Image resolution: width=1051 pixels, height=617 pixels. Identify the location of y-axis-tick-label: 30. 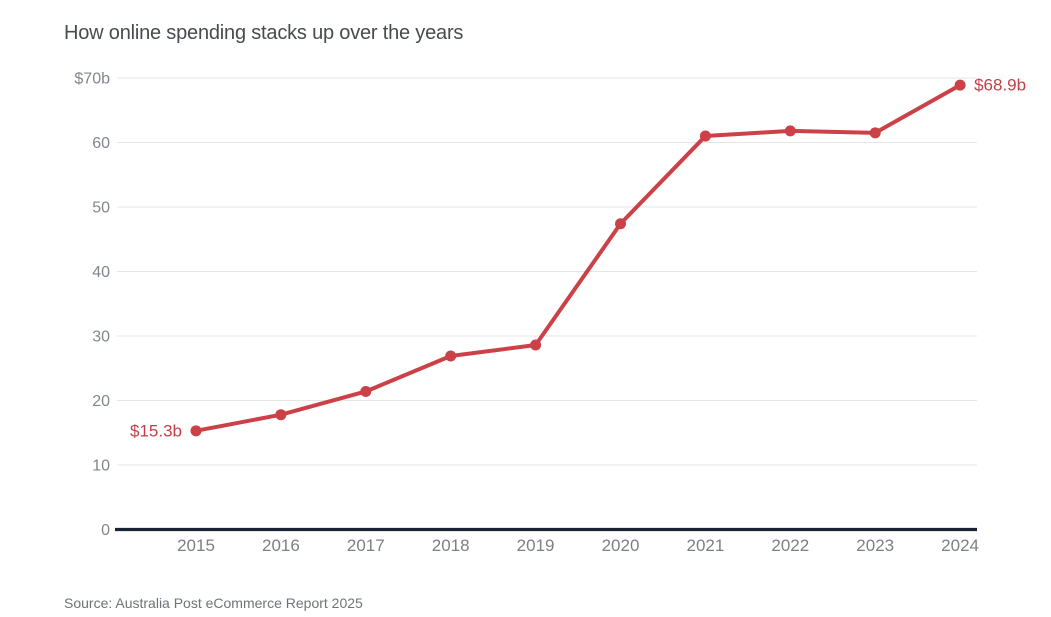
(101, 336).